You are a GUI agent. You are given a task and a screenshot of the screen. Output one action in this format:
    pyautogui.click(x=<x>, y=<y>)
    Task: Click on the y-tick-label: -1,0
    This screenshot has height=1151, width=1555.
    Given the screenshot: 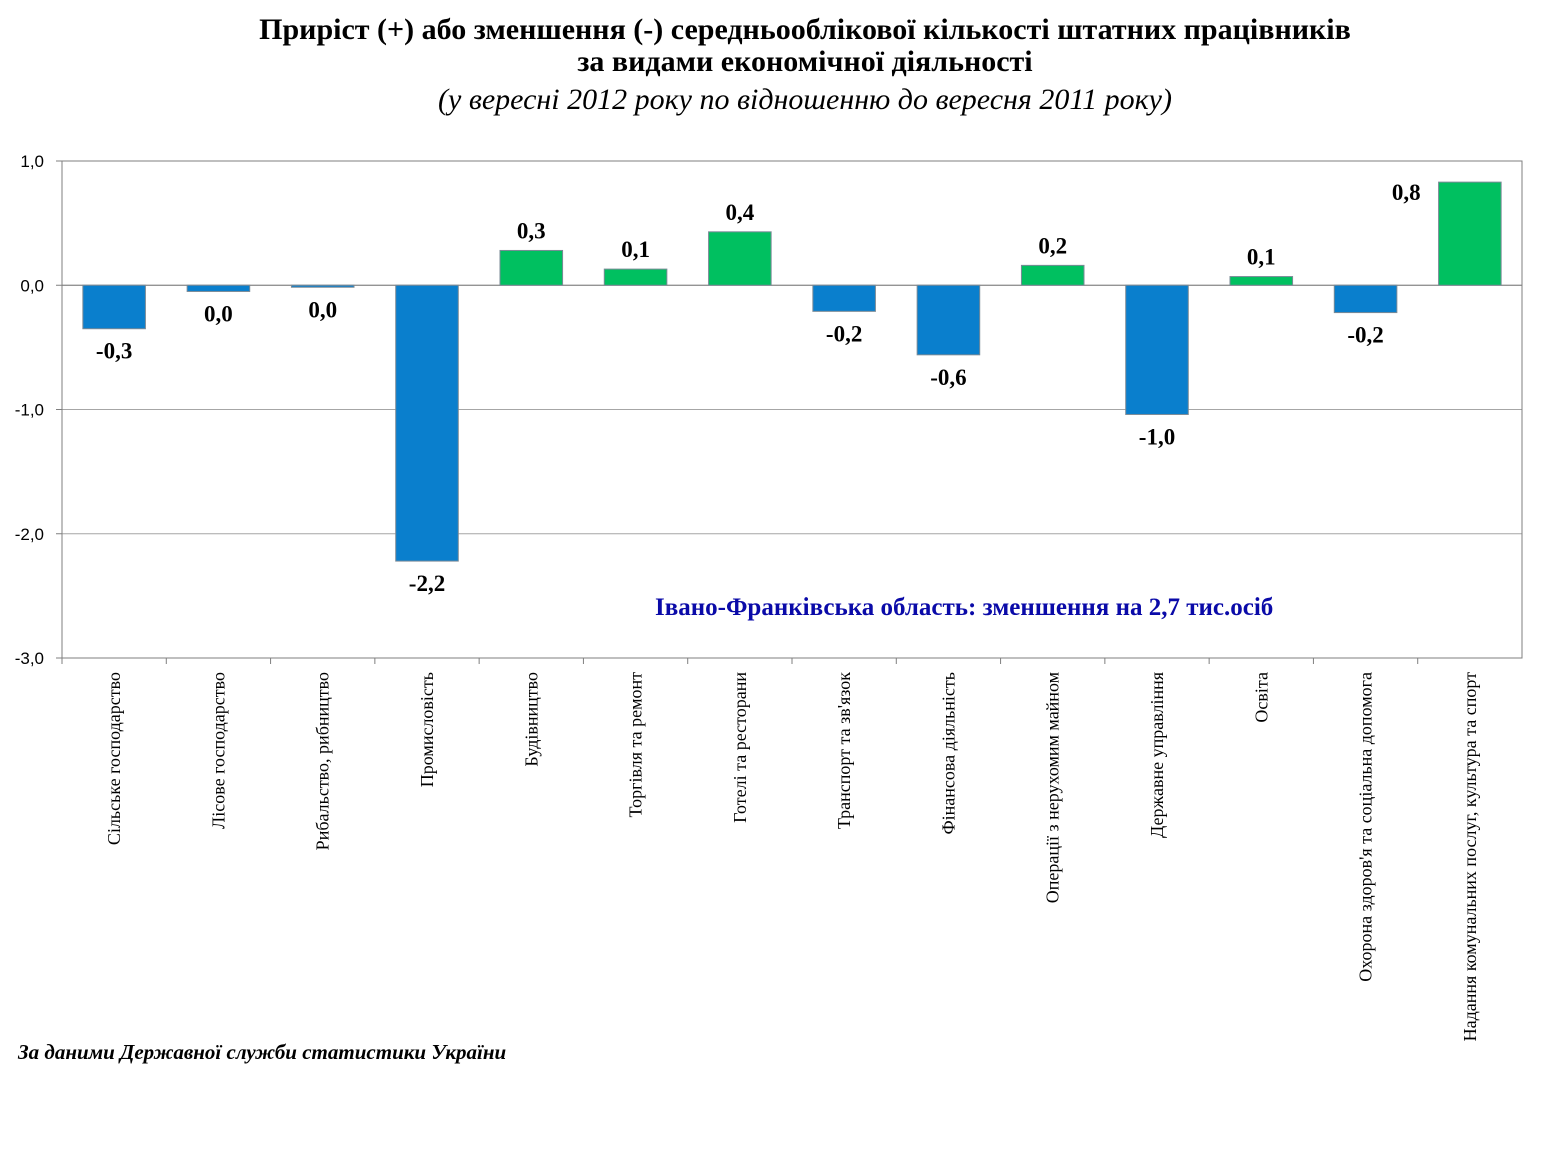 What is the action you would take?
    pyautogui.click(x=29, y=410)
    